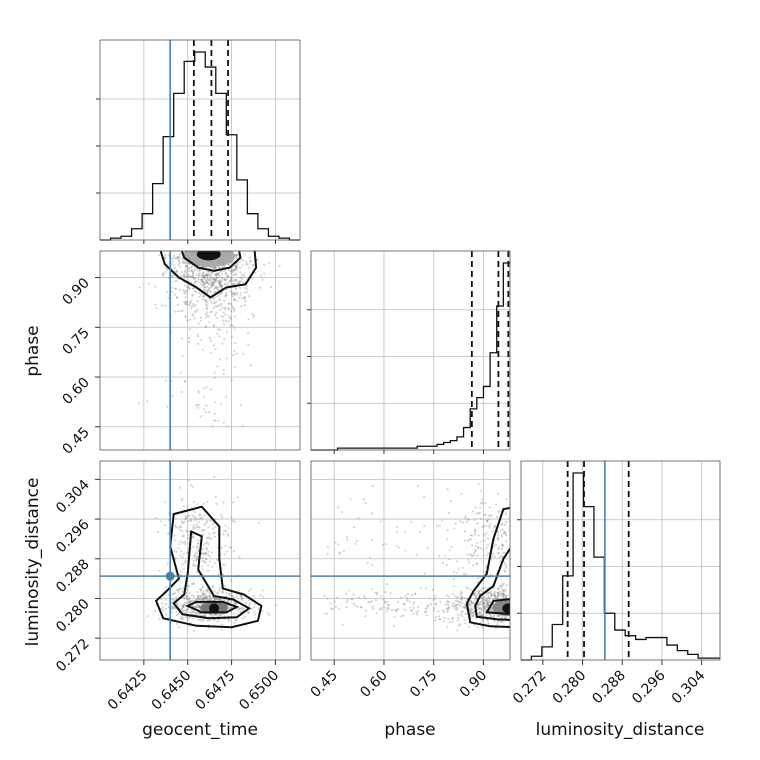 The height and width of the screenshot is (760, 760). I want to click on scatter-frame, so click(200, 560).